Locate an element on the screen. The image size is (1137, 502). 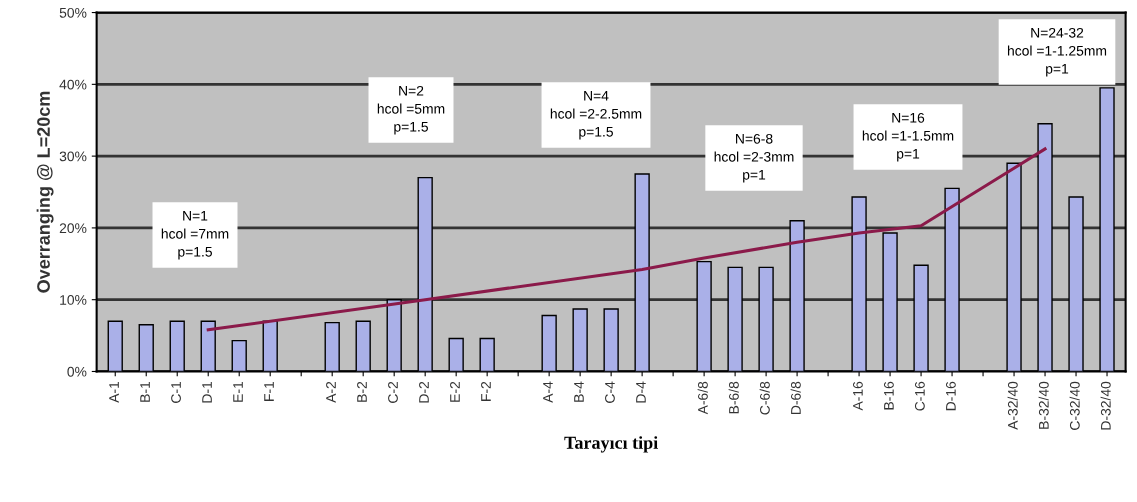
y-tick-label: 0% is located at coordinates (77, 371).